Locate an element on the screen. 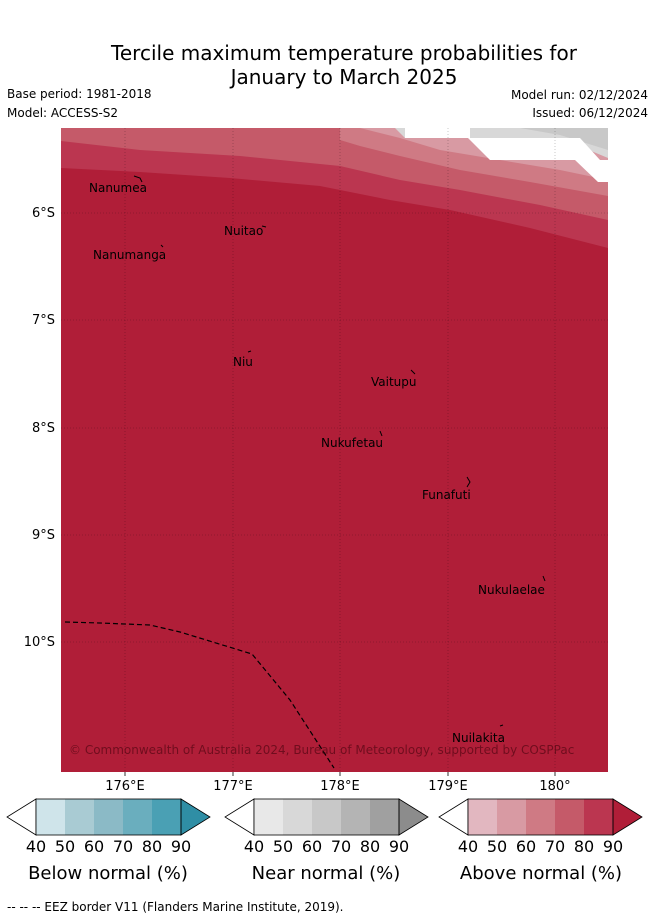  colorbar-below-tick-label: 40 is located at coordinates (36, 846).